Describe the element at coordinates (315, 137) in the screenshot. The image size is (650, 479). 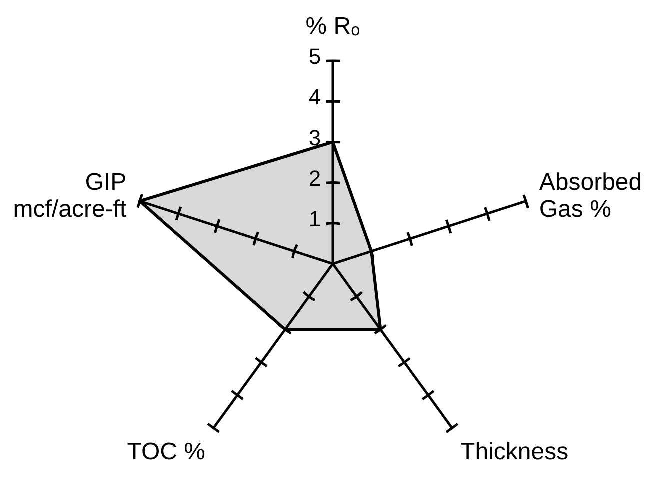
I see `y-tick-label: 3` at that location.